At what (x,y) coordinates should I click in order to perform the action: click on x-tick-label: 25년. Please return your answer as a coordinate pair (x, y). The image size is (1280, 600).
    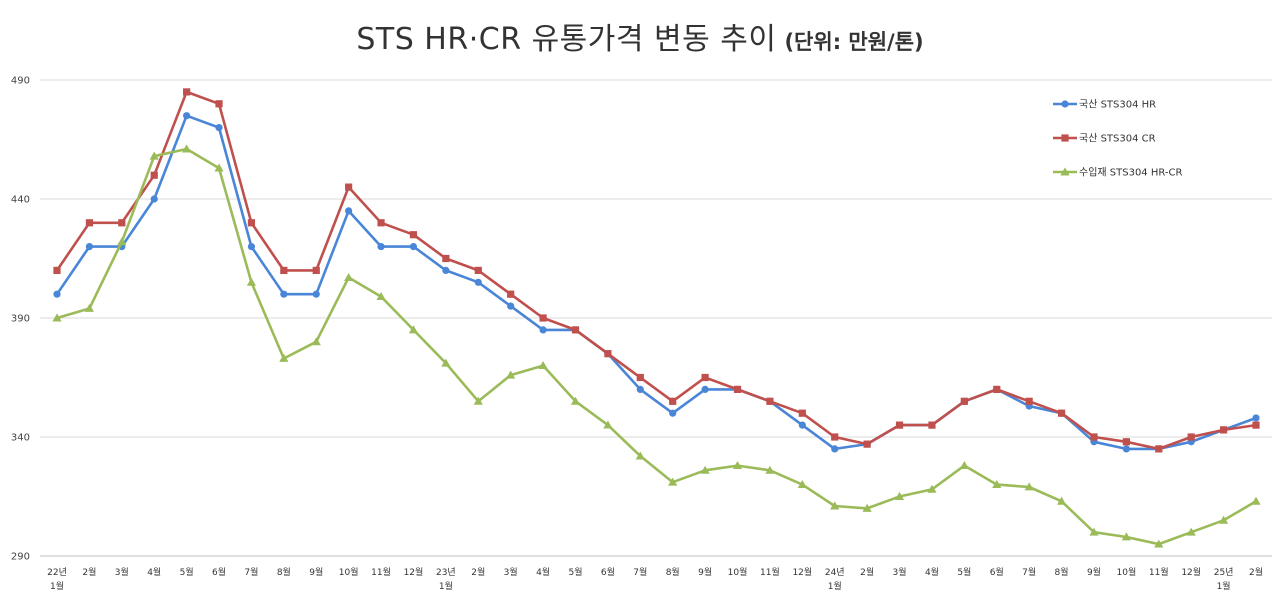
    Looking at the image, I should click on (1224, 572).